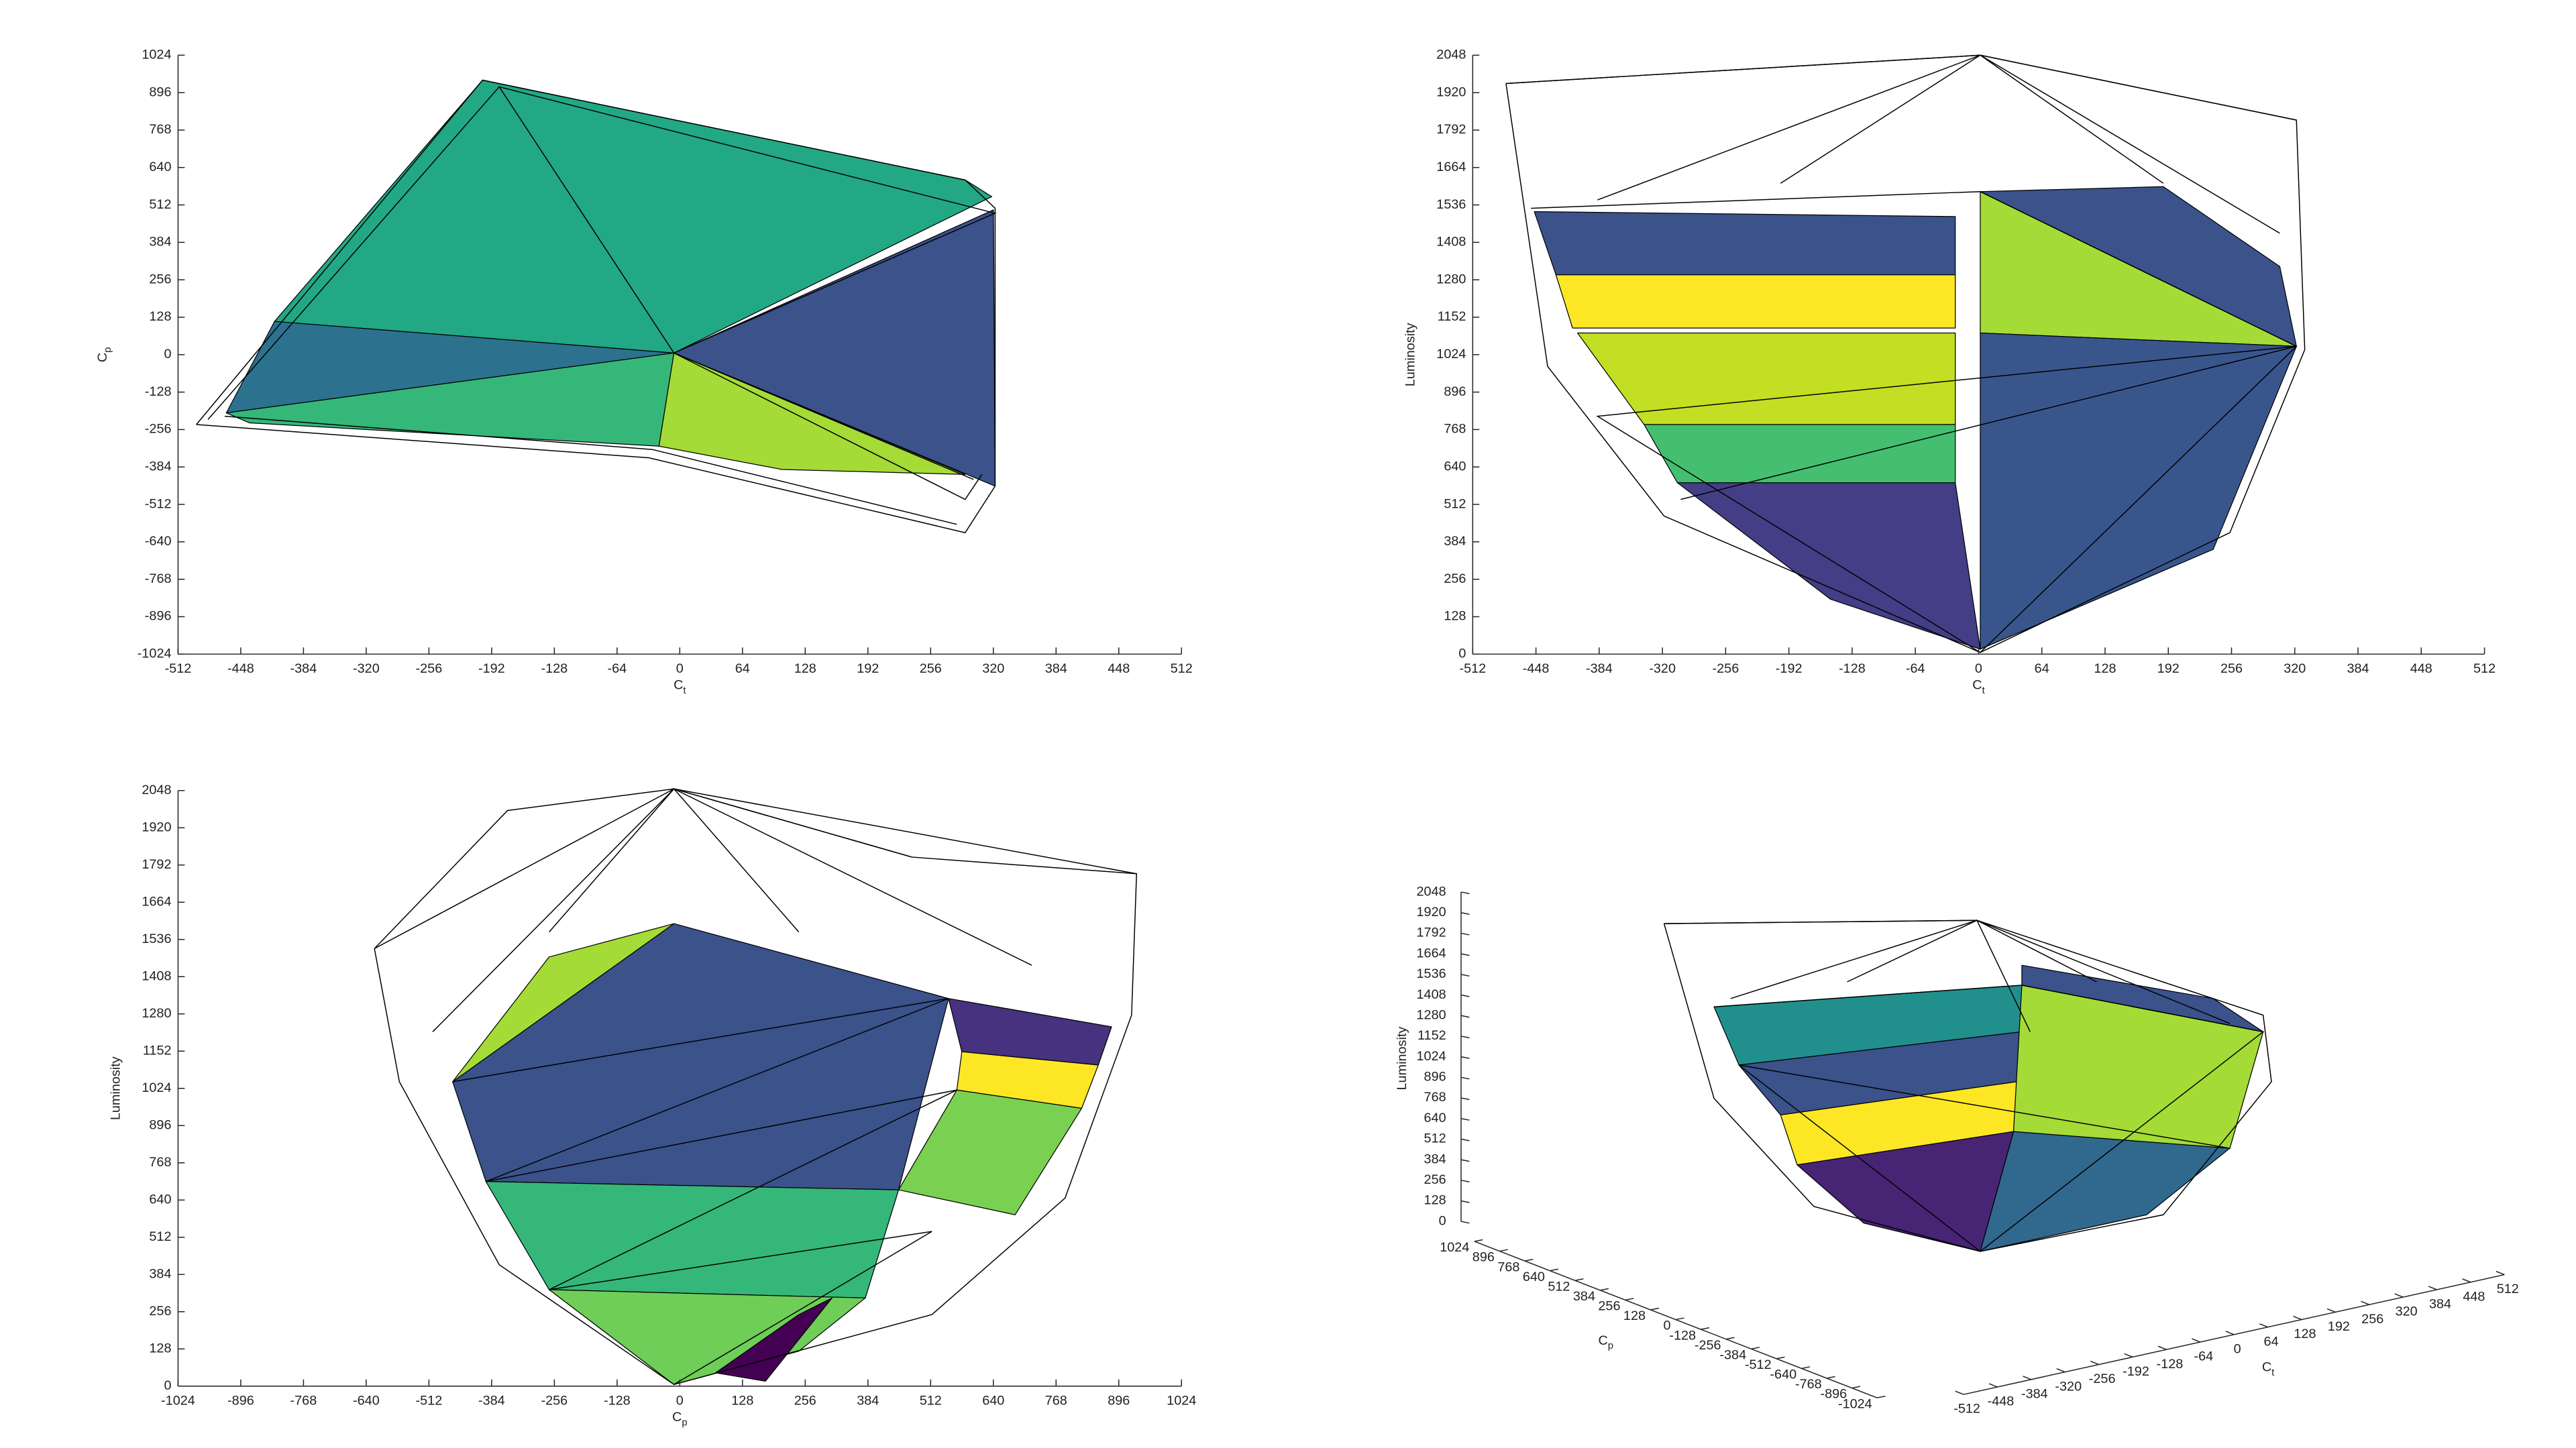 The height and width of the screenshot is (1448, 2576). I want to click on z-tick-label: 896, so click(1435, 1077).